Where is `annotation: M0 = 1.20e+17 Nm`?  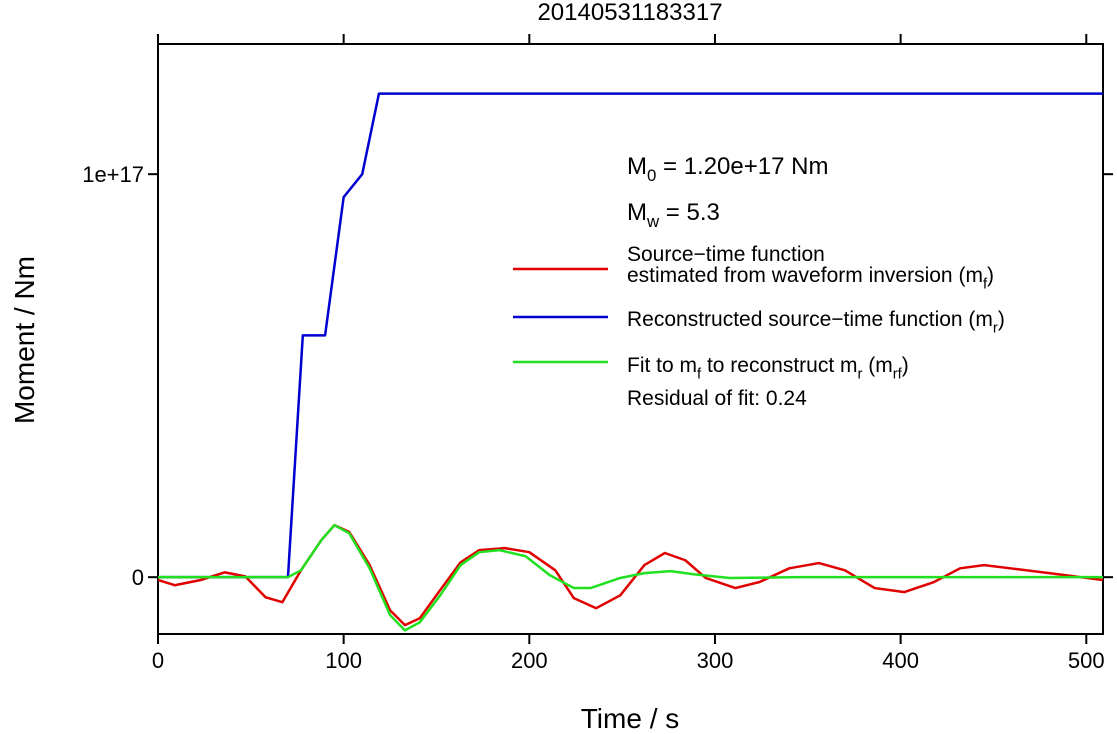
annotation: M0 = 1.20e+17 Nm is located at coordinates (727, 169).